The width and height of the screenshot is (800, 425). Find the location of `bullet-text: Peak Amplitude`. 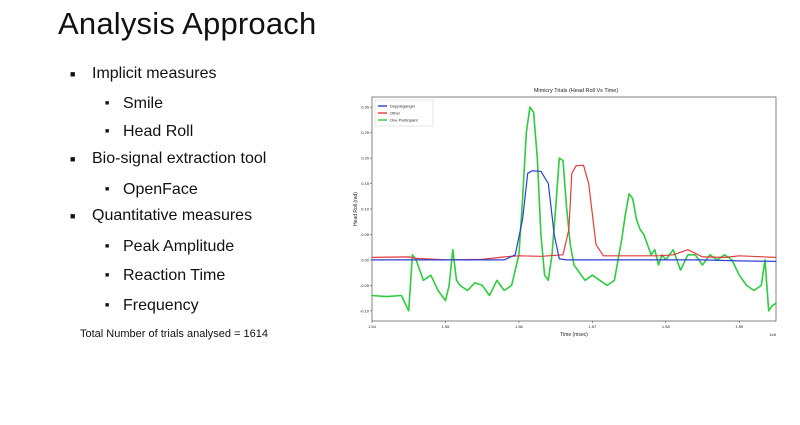

bullet-text: Peak Amplitude is located at coordinates (179, 246).